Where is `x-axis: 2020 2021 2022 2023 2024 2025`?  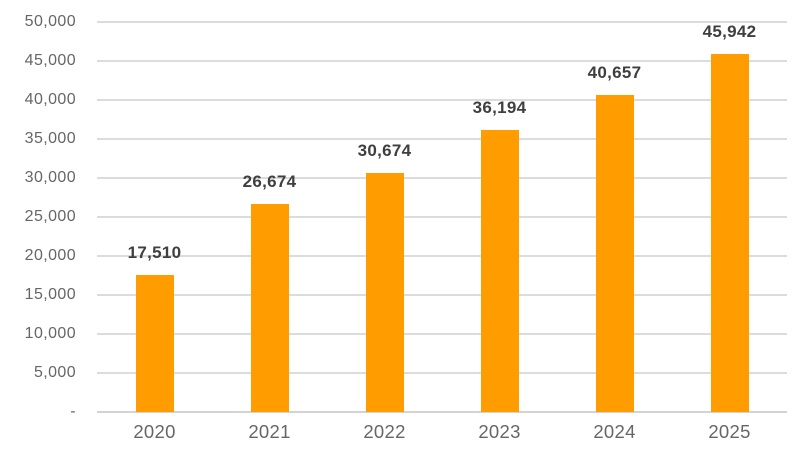 x-axis: 2020 2021 2022 2023 2024 2025 is located at coordinates (442, 436).